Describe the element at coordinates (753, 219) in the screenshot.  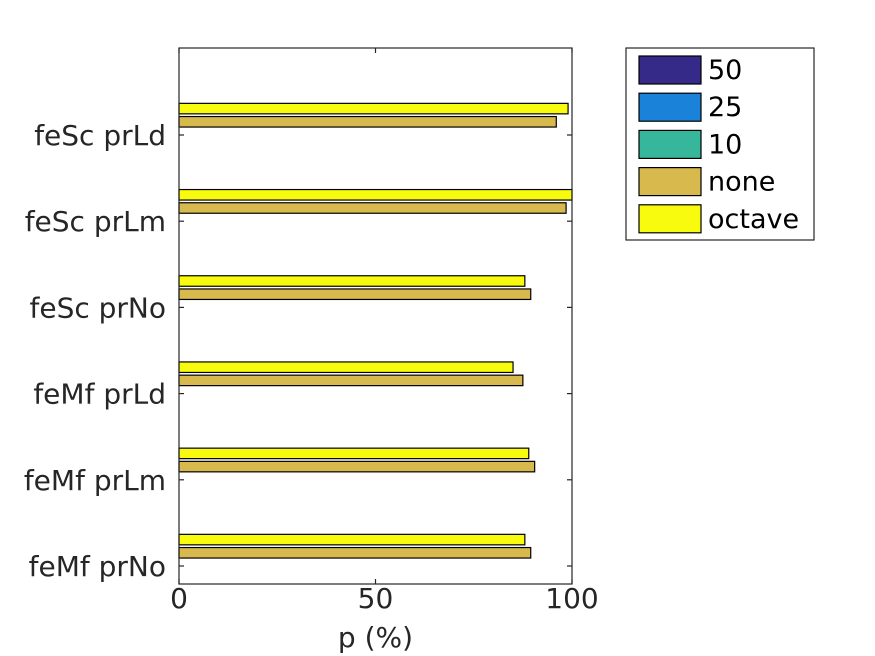
I see `legend-label: octave` at that location.